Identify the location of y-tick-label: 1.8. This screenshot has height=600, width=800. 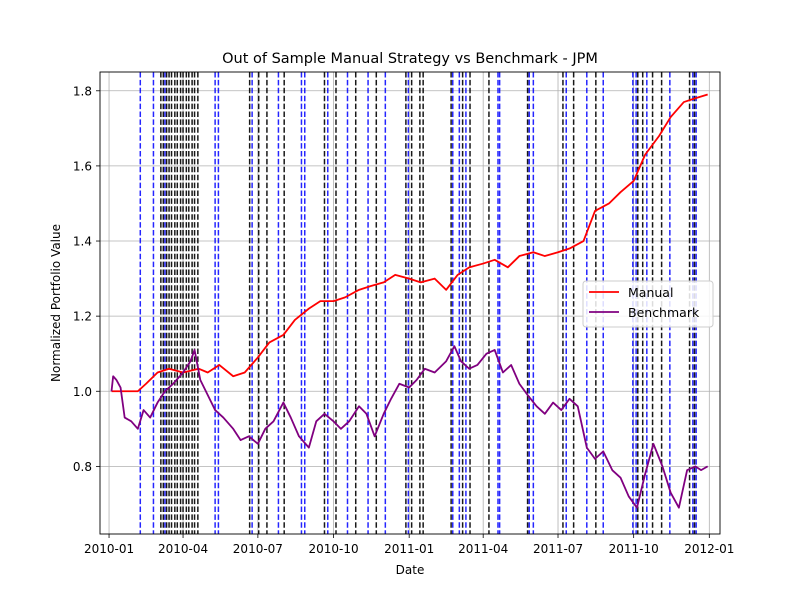
(82, 91).